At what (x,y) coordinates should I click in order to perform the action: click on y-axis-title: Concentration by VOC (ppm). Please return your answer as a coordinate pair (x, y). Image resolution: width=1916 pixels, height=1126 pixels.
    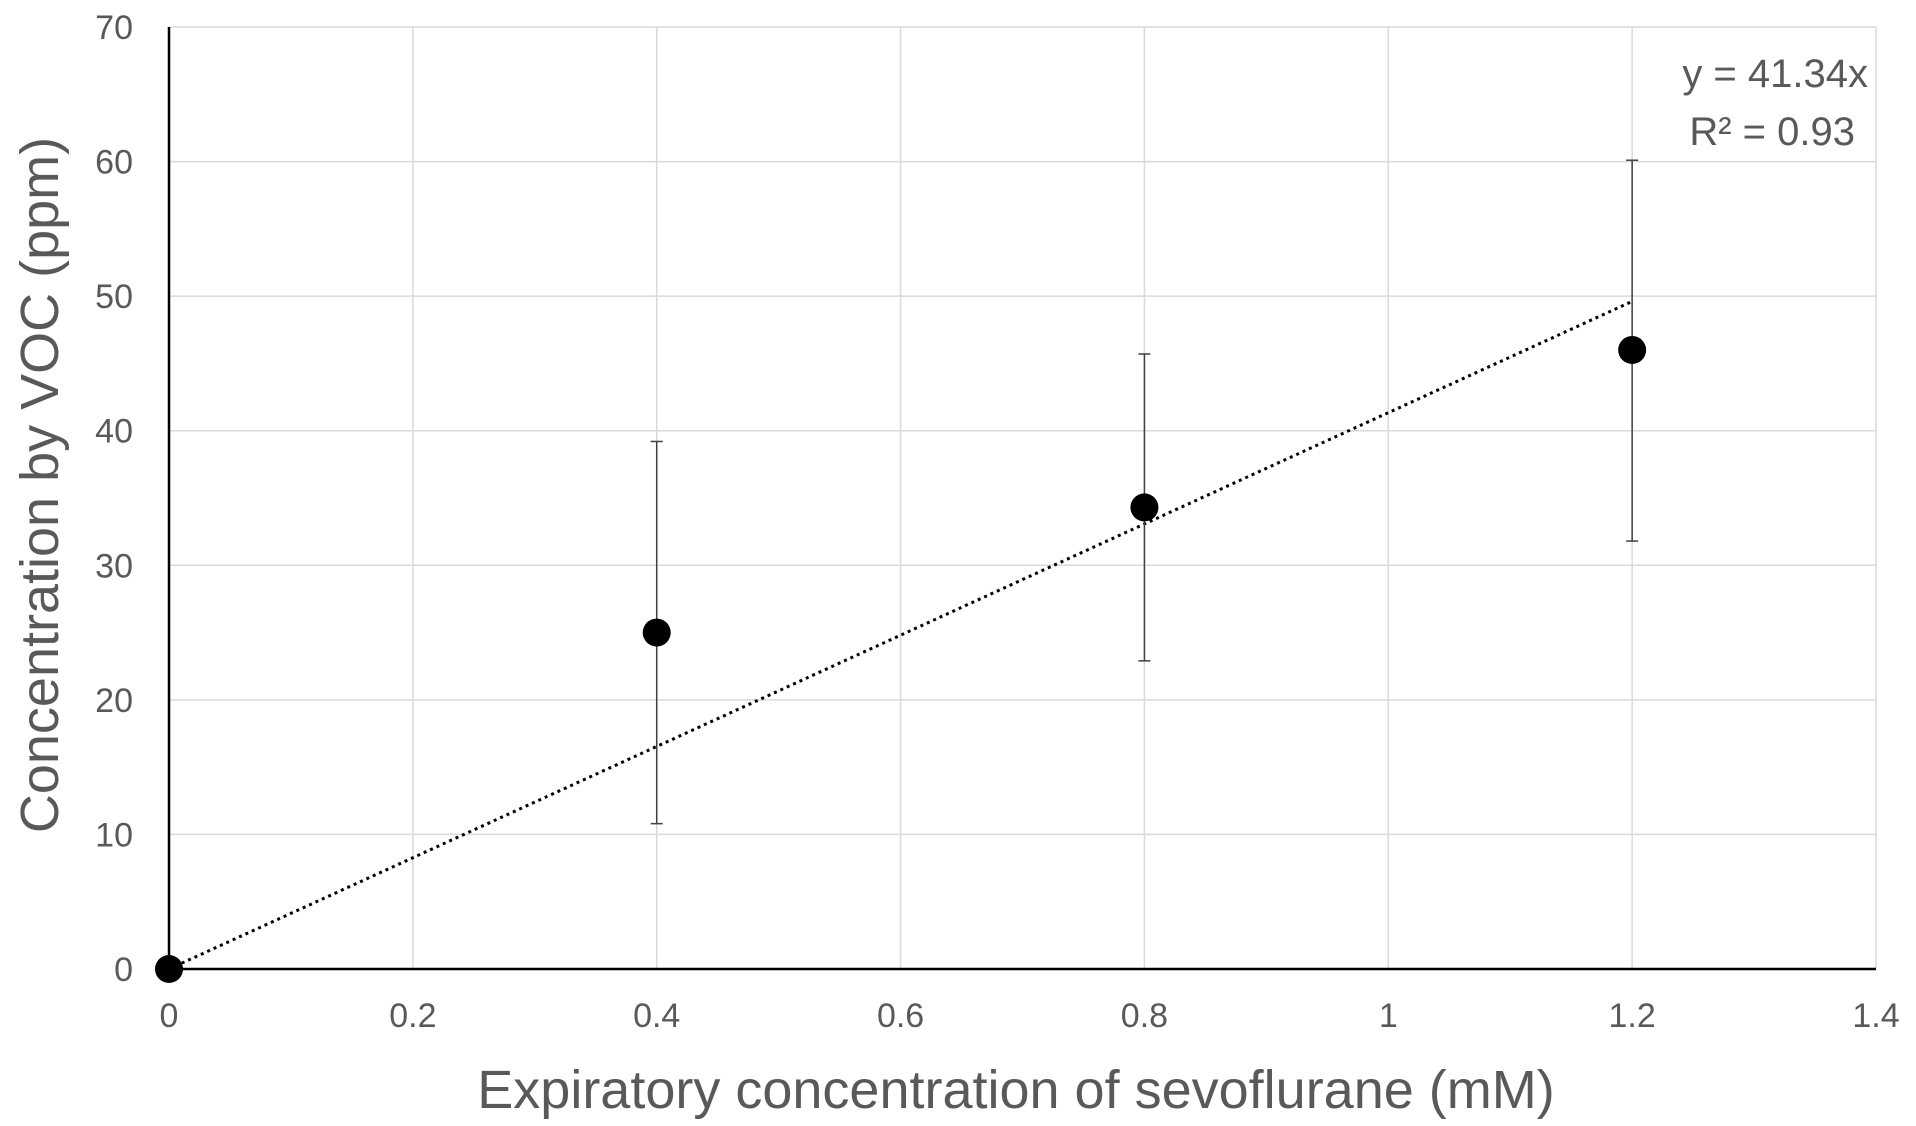
    Looking at the image, I should click on (40, 485).